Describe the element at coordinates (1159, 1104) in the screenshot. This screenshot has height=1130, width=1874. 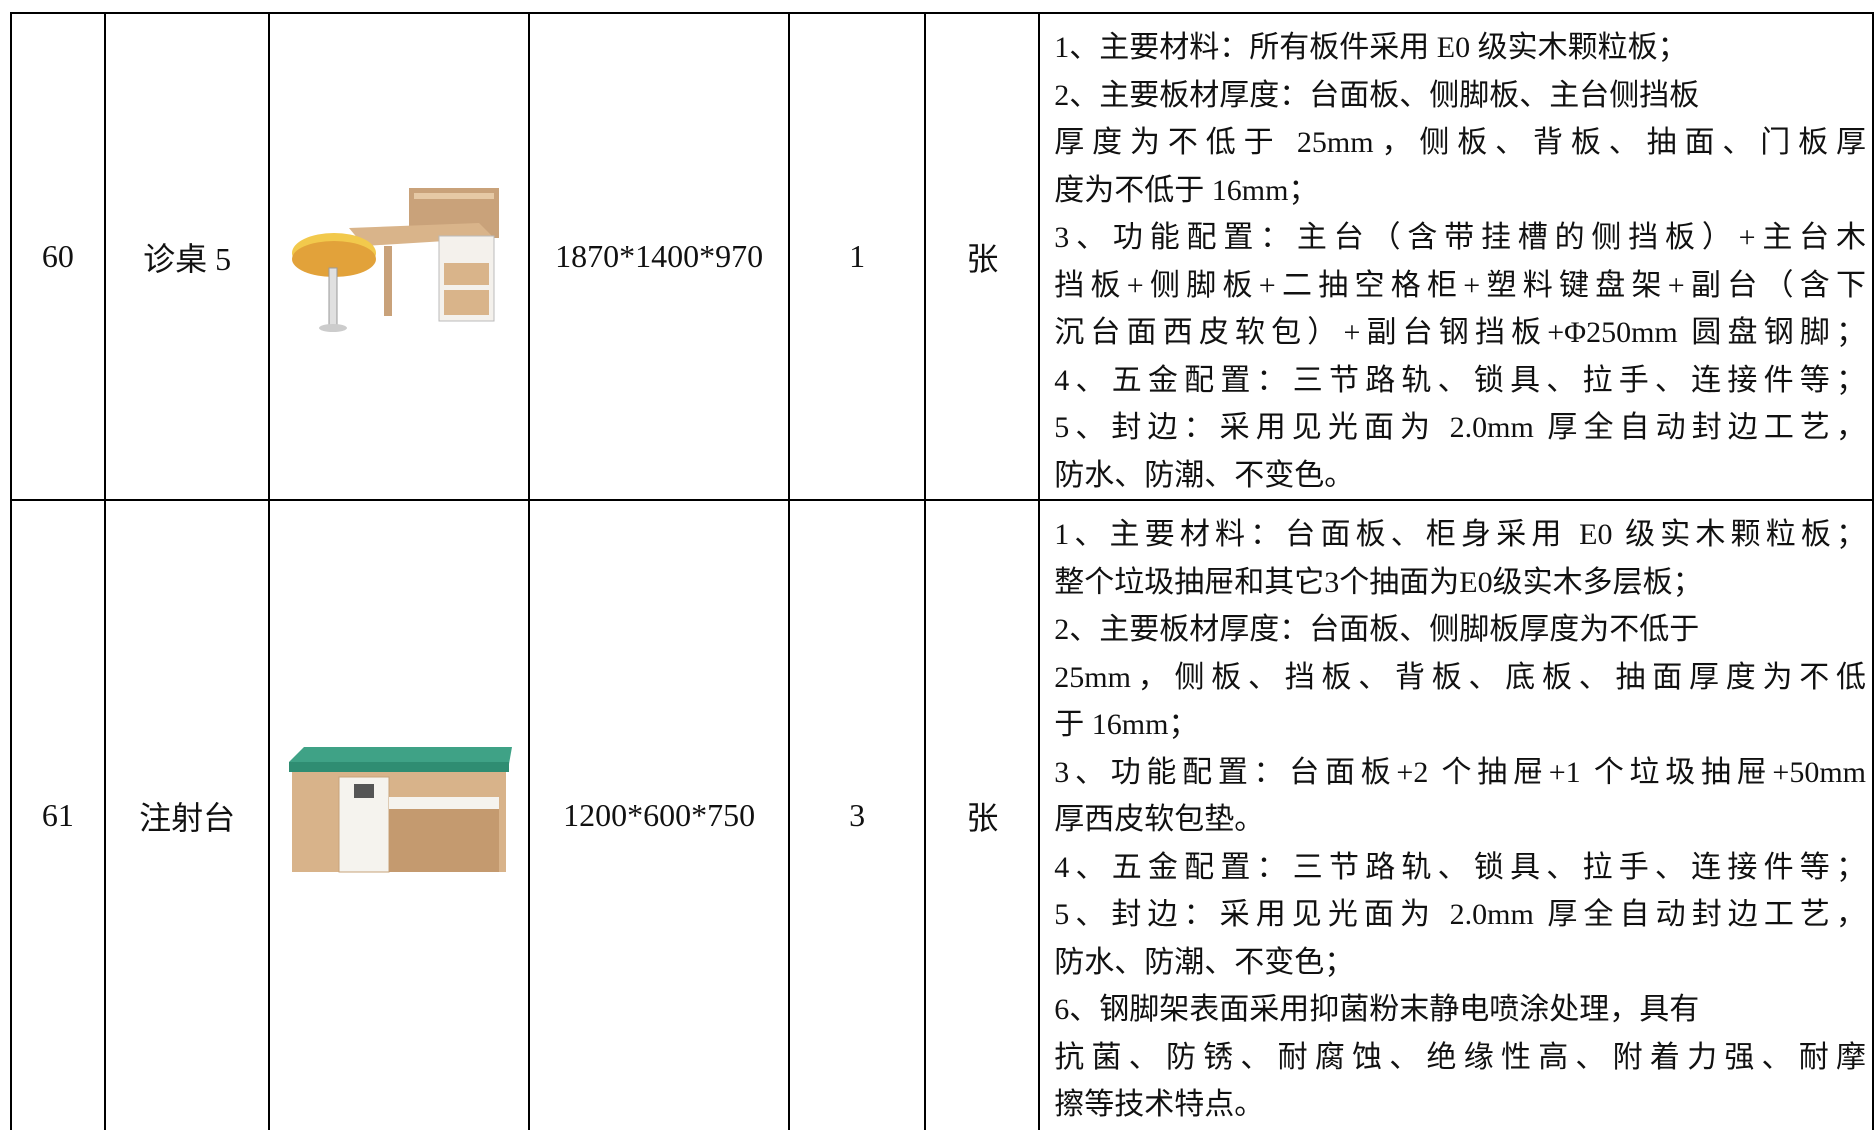
I see `description-line: 擦等技术特点。` at that location.